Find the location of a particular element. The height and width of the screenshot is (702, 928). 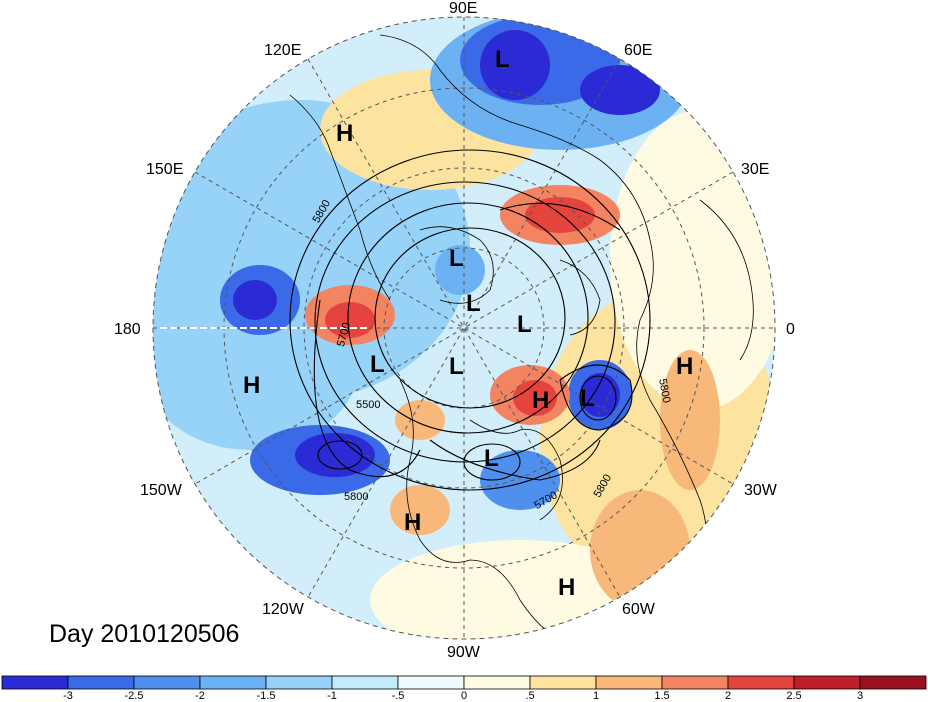

colorbar-tick-label: -.5 is located at coordinates (398, 696).